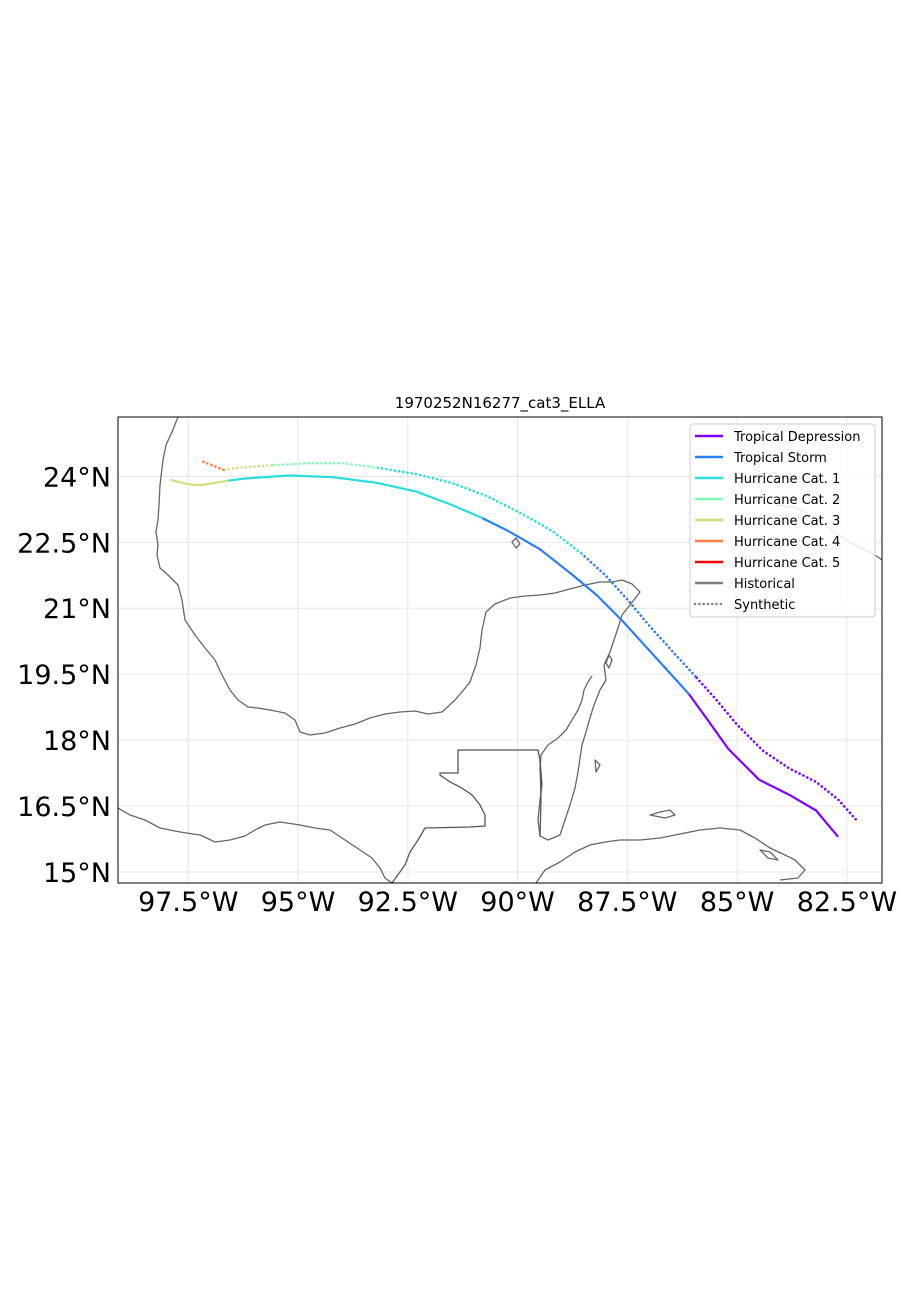  I want to click on legend-label: Tropical Depression, so click(796, 437).